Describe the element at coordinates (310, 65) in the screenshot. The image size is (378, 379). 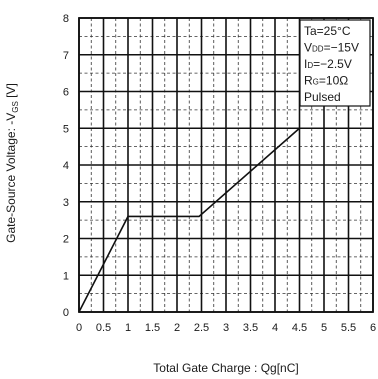
I see `condition-subscript: D` at that location.